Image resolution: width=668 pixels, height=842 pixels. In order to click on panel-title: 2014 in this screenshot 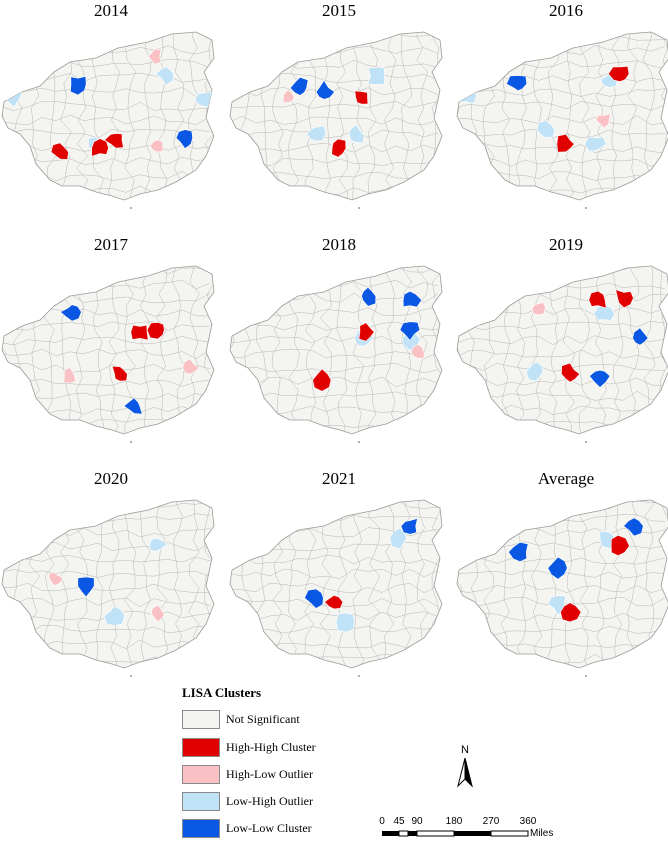, I will do `click(111, 10)`.